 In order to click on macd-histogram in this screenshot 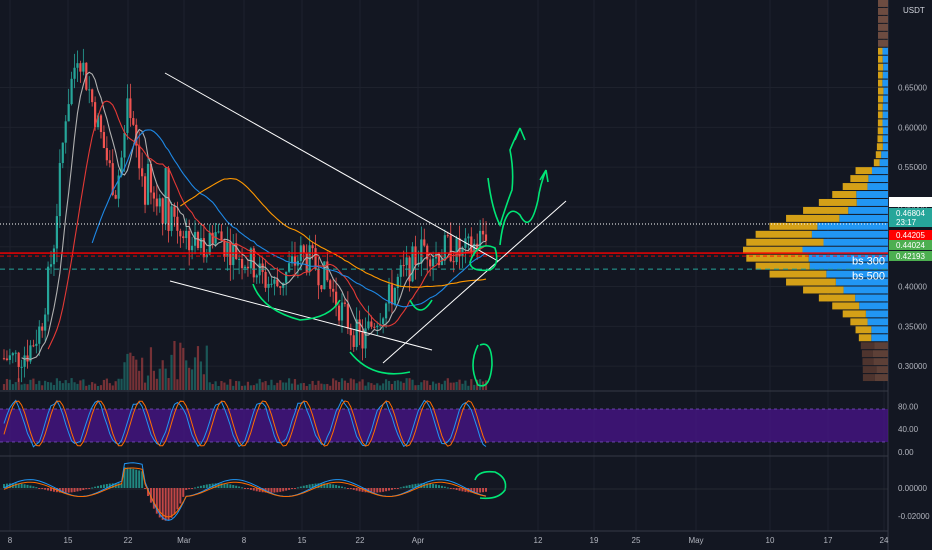, I will do `click(245, 491)`.